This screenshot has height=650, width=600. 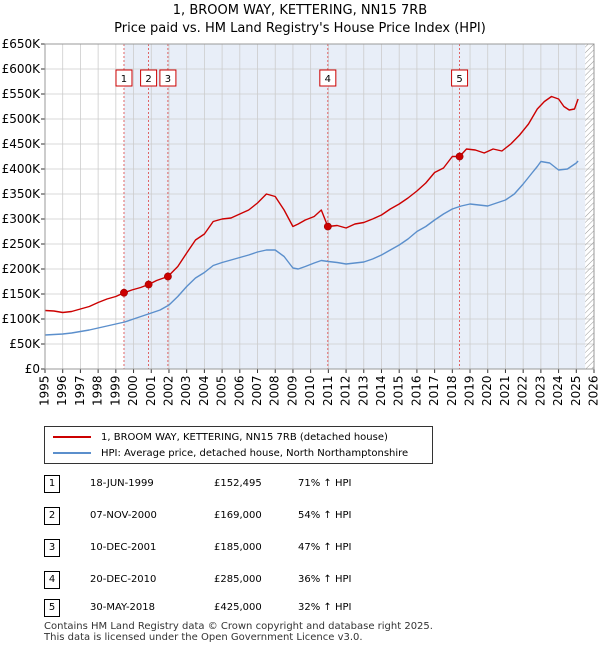 I want to click on x-tick-label: 1998, so click(x=98, y=390).